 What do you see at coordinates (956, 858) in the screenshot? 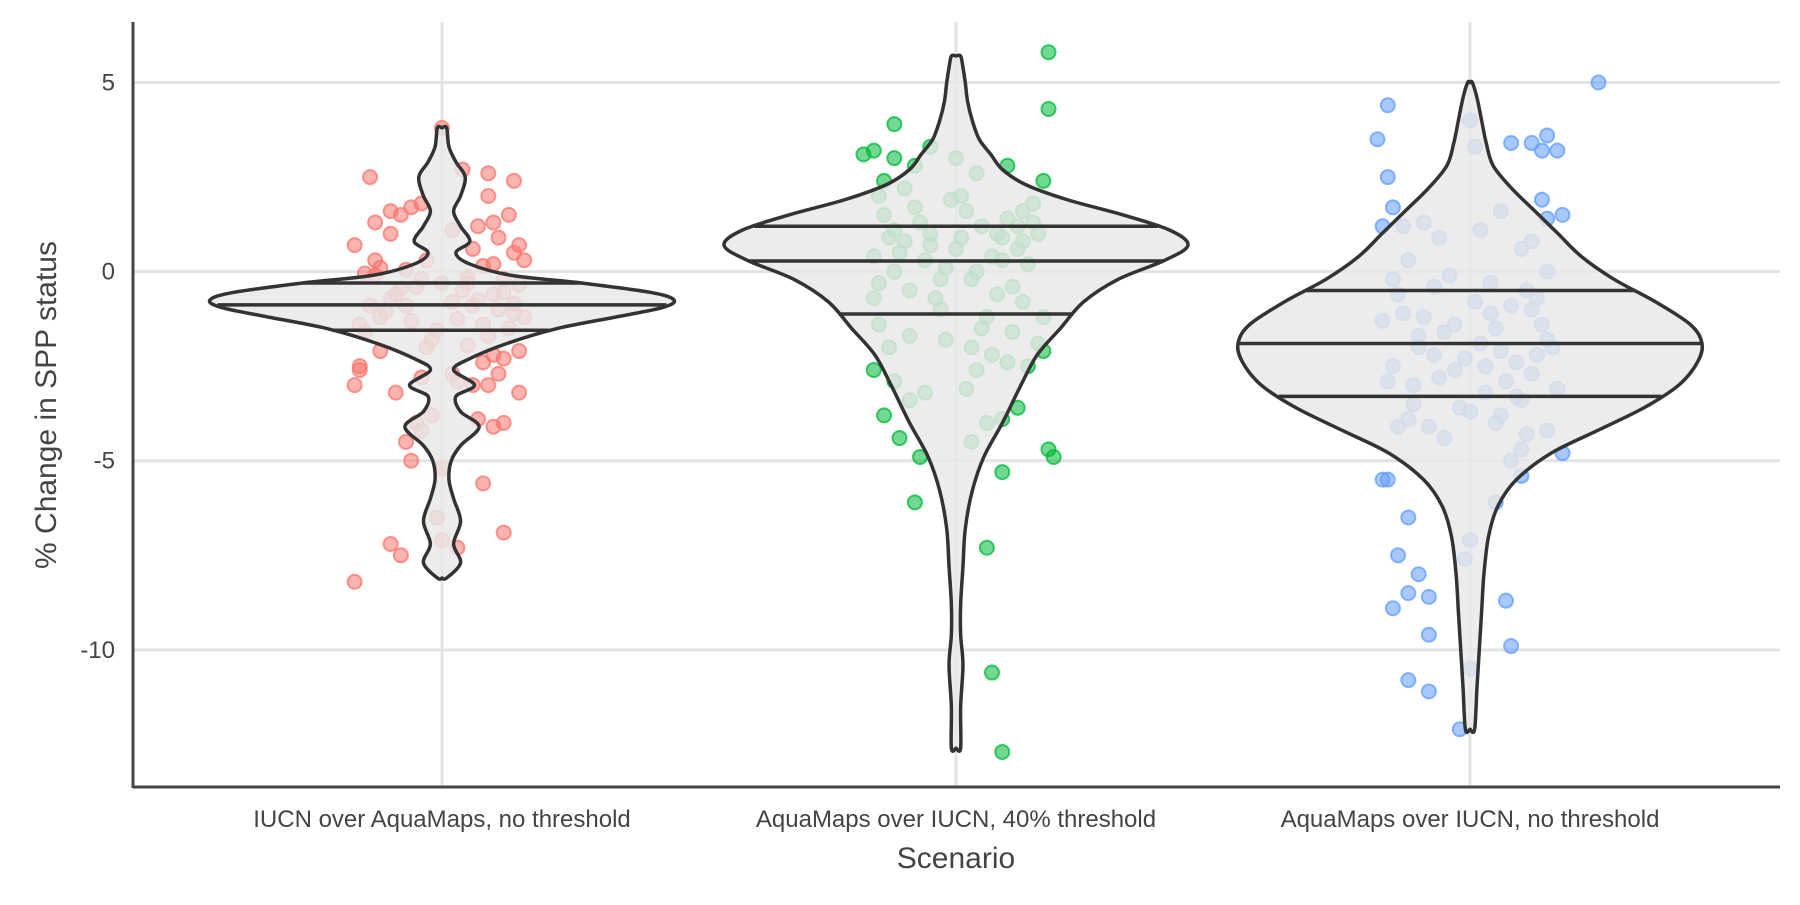
I see `x-axis-title: Scenario` at bounding box center [956, 858].